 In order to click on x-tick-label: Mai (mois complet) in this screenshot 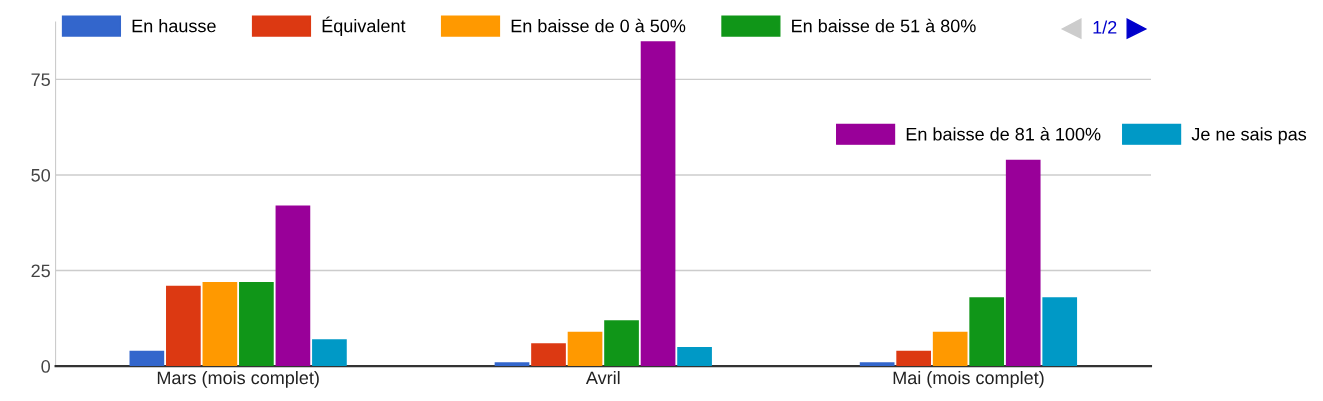, I will do `click(968, 379)`.